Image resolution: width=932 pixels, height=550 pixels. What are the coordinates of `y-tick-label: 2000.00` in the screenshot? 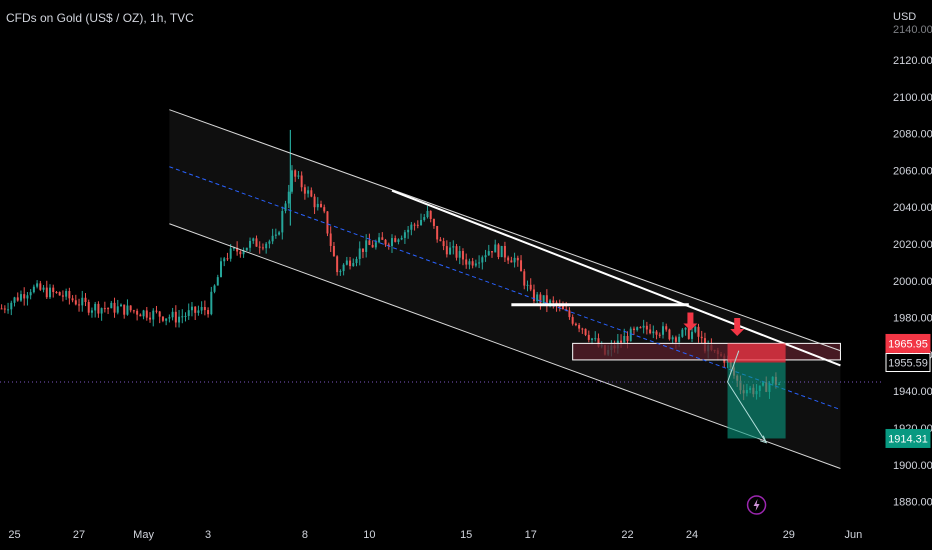 It's located at (912, 282).